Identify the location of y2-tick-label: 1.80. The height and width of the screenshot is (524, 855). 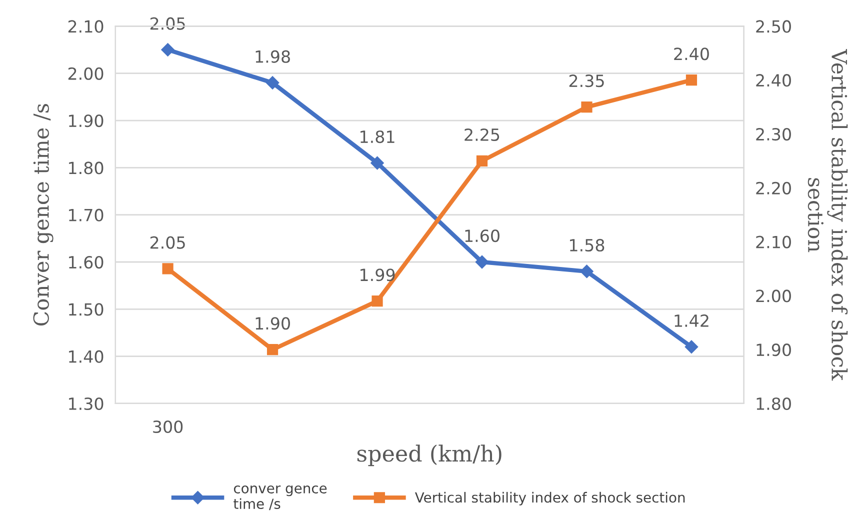
(773, 403).